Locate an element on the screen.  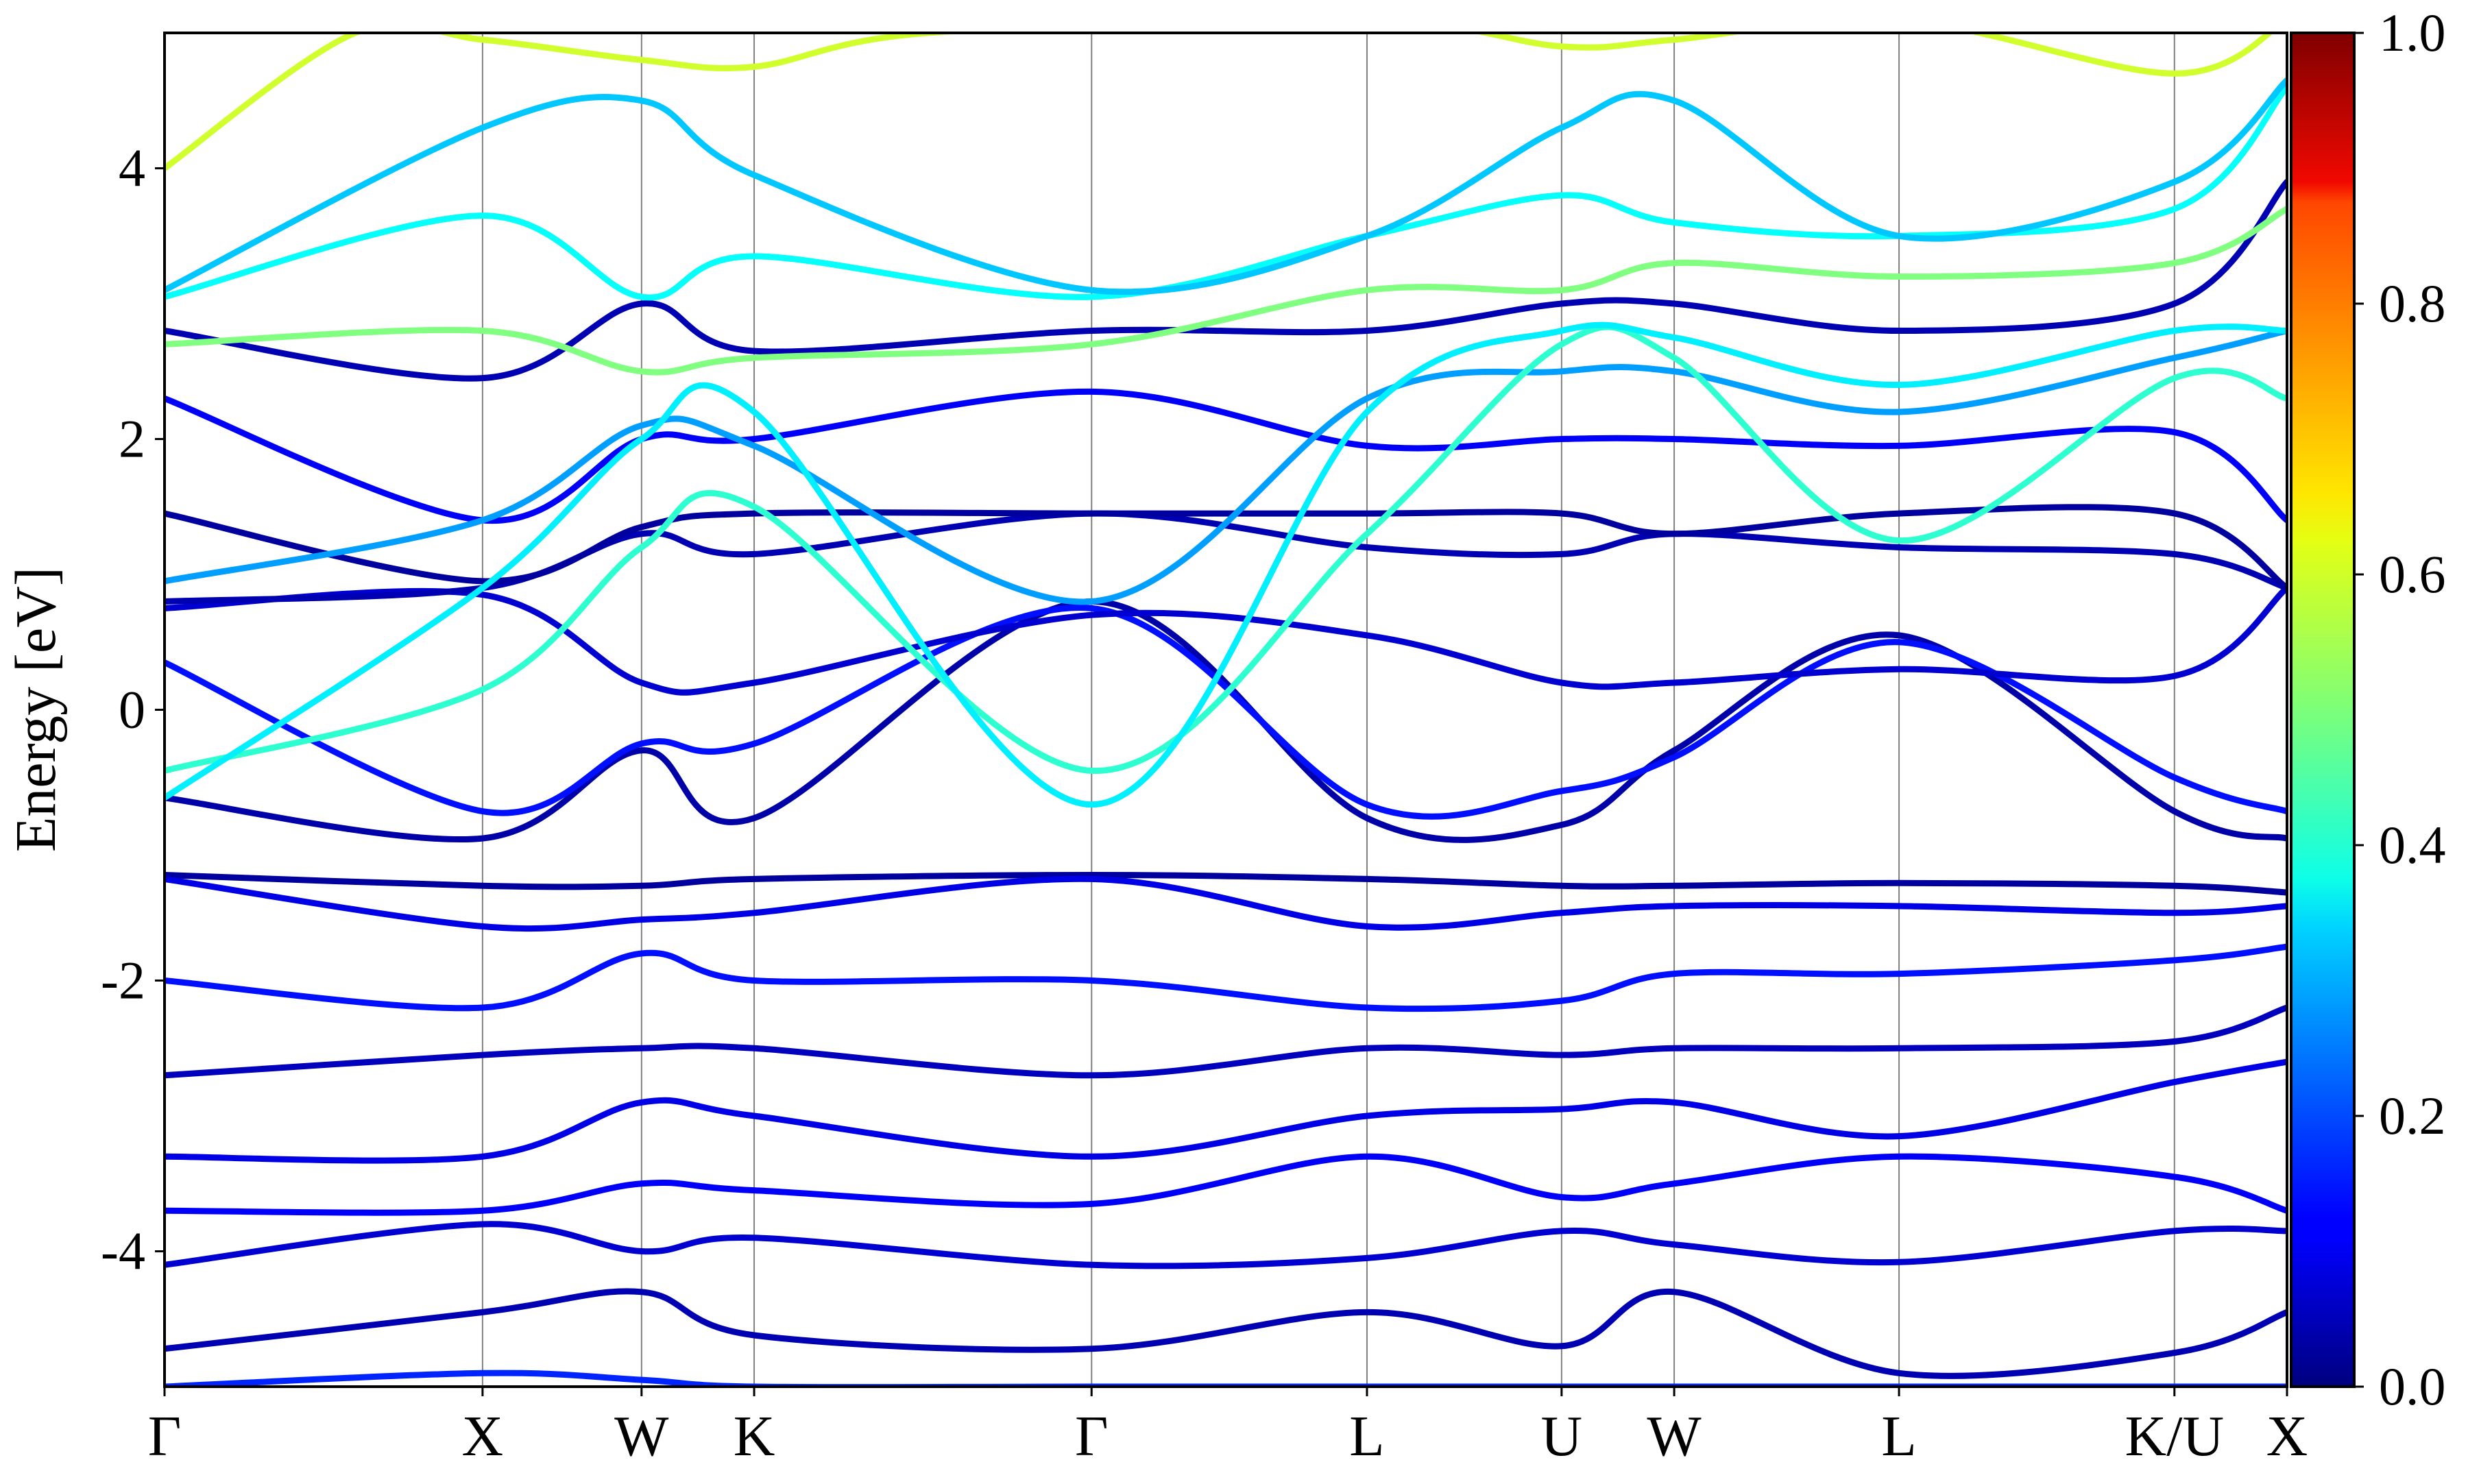
y-axis-label: Energy [eV] is located at coordinates (36, 709).